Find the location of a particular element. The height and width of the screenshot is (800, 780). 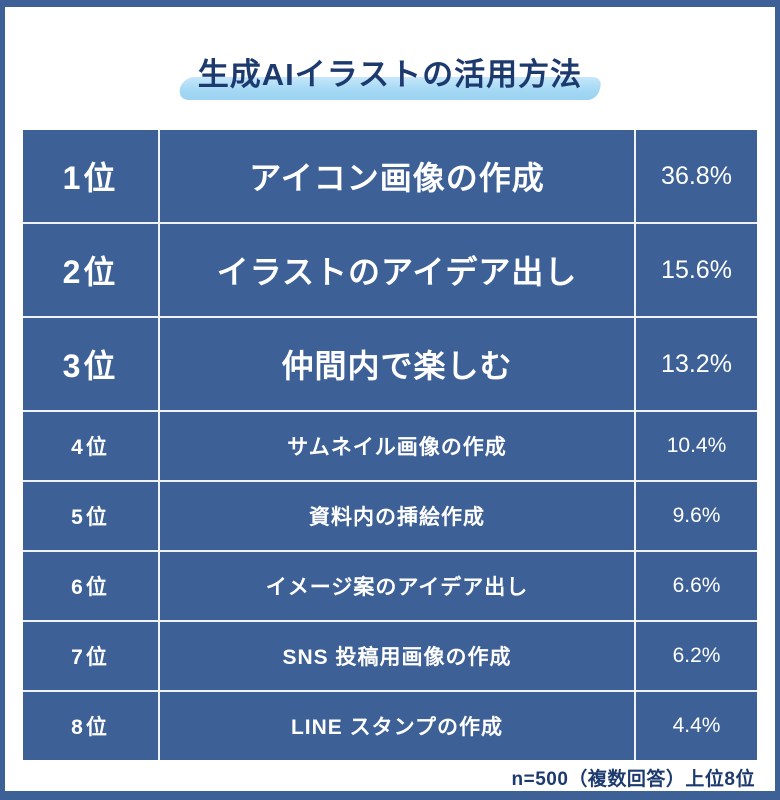

table-row: 6位 イメージ案のアイデア出し 6.6% is located at coordinates (390, 585).